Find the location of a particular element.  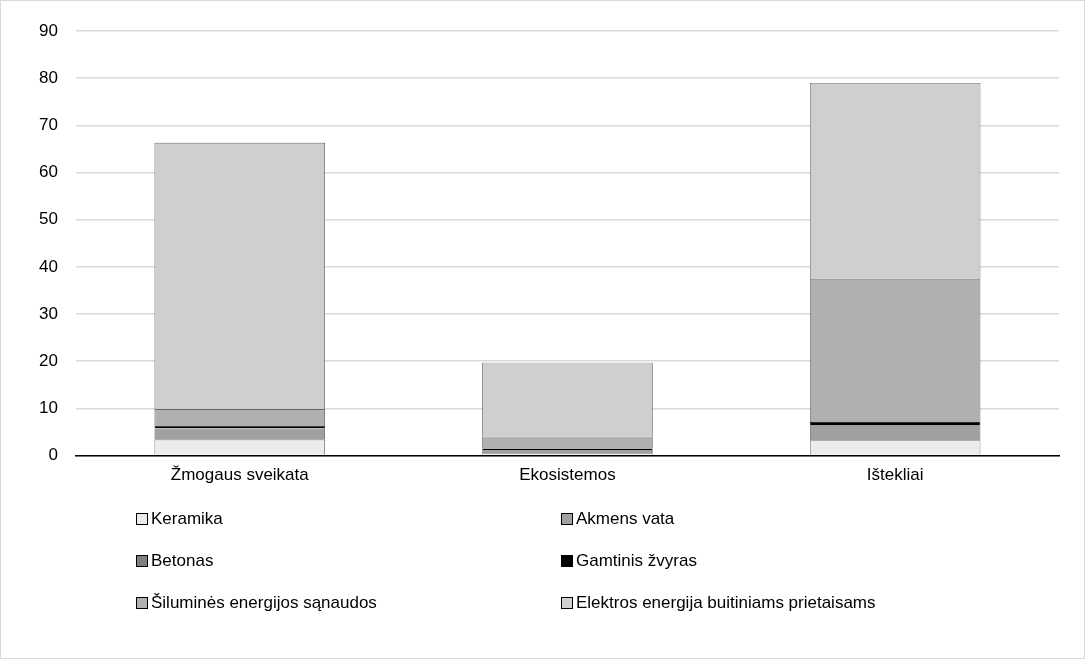

y-tick-label: 90 is located at coordinates (48, 30).